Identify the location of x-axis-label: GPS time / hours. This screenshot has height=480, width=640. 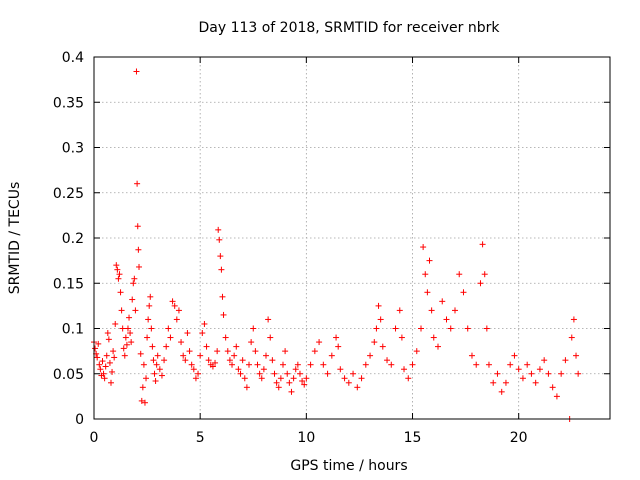
(348, 466).